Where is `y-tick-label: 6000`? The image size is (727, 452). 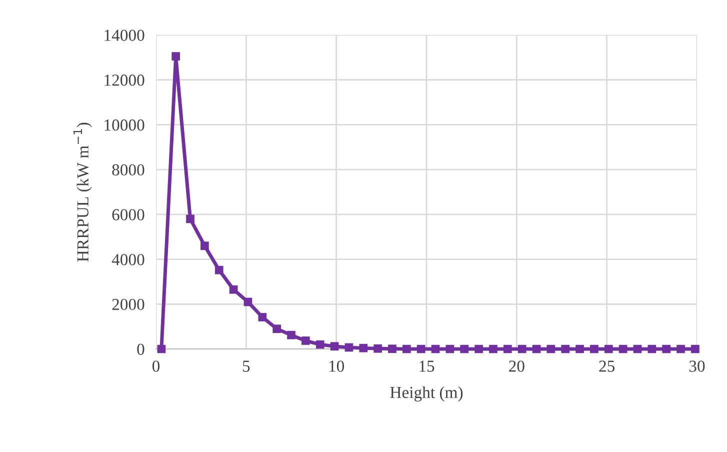 y-tick-label: 6000 is located at coordinates (128, 214).